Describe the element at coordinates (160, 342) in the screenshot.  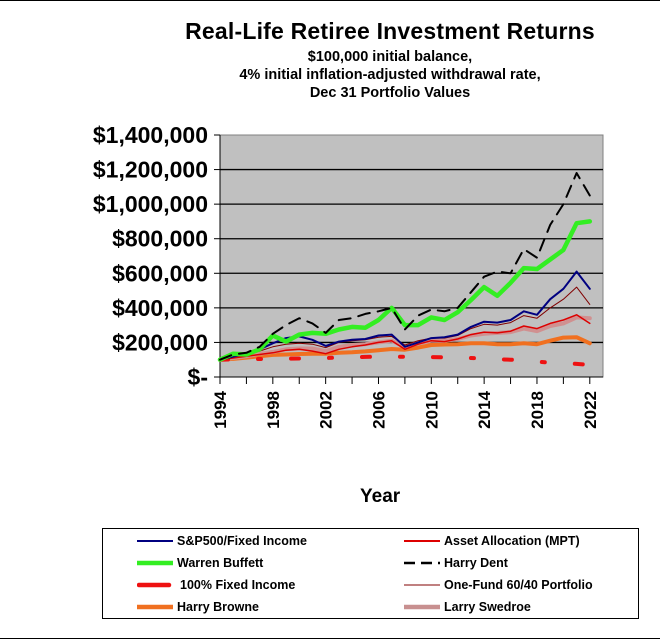
I see `y-tick-label: $200,000` at that location.